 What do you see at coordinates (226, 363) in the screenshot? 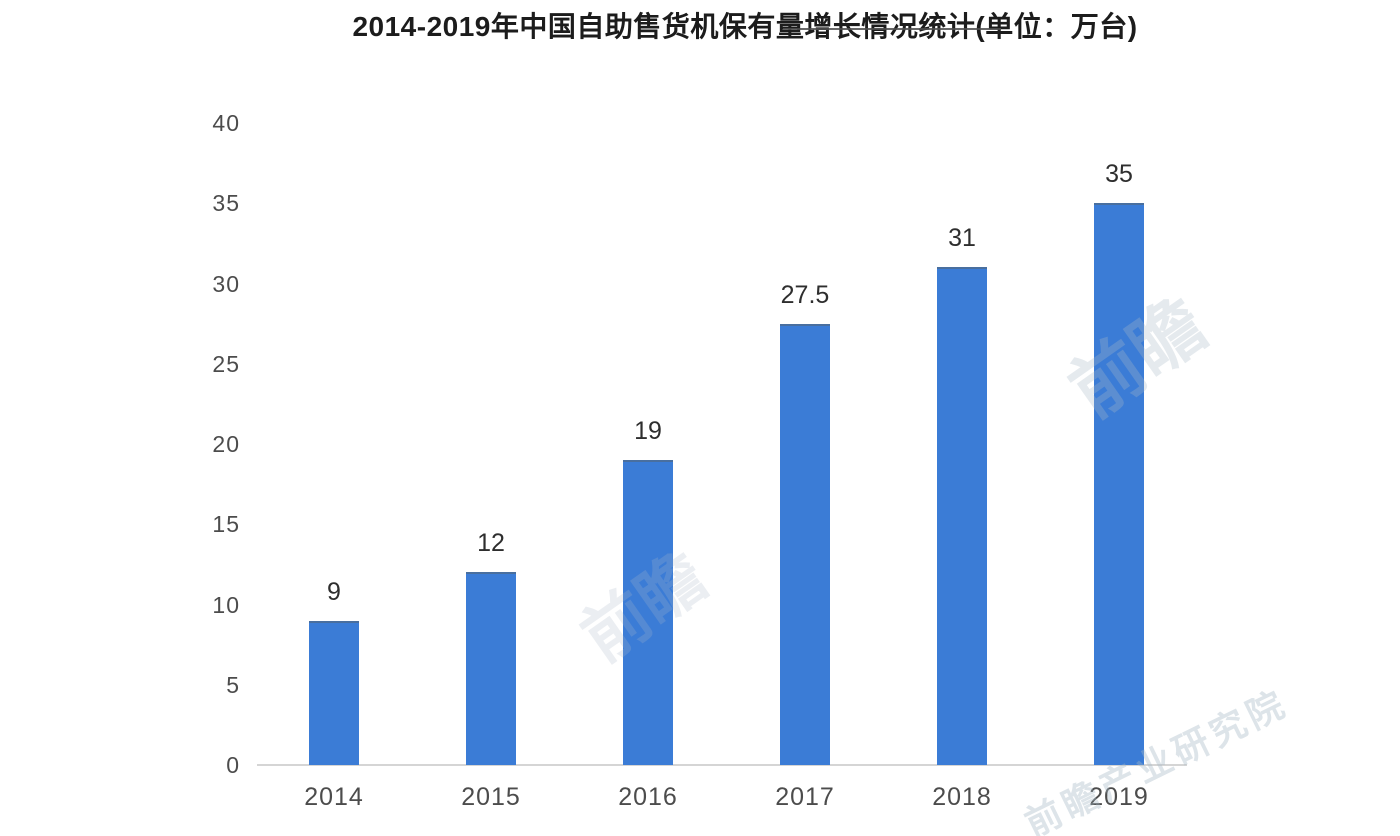
I see `y-tick-label: 25` at bounding box center [226, 363].